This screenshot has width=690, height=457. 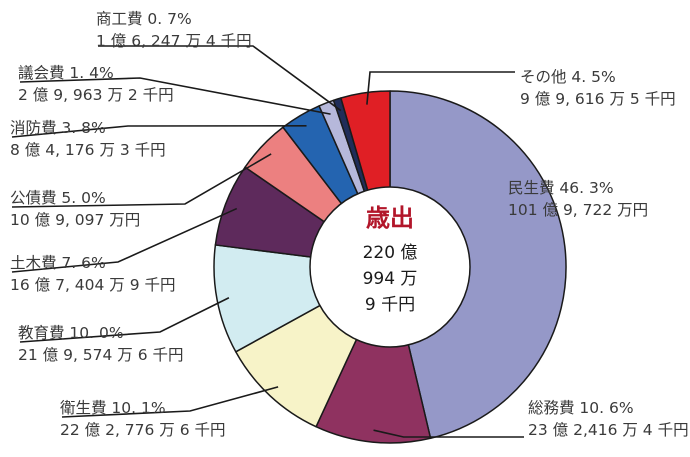 I want to click on center-line-3: 9 千円, so click(x=390, y=305).